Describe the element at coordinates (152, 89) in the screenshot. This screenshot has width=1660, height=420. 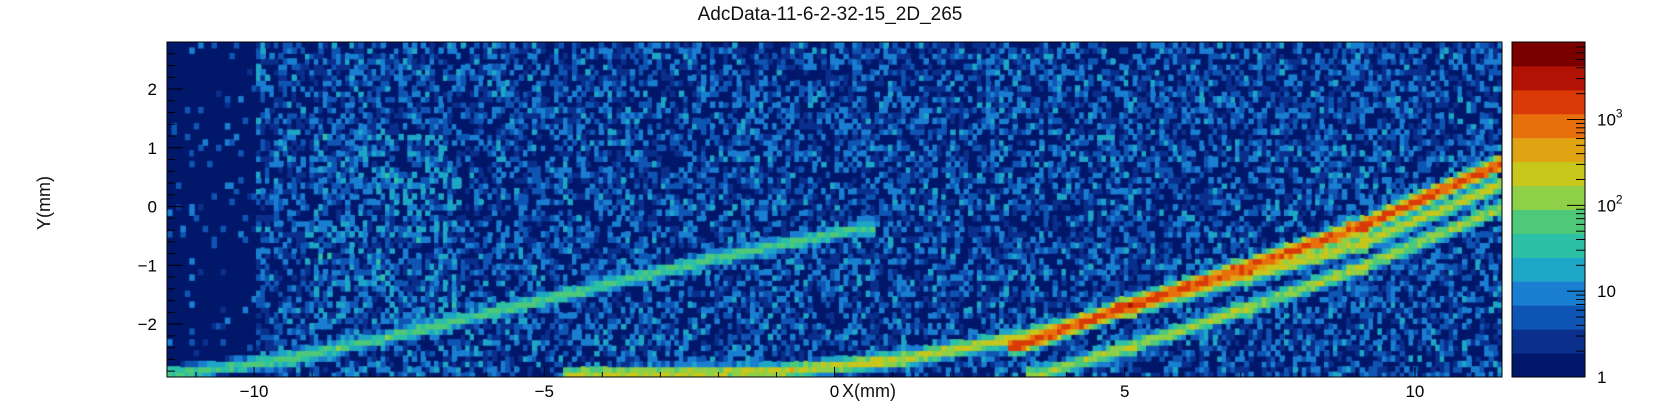
I see `y-tick-label: 2` at that location.